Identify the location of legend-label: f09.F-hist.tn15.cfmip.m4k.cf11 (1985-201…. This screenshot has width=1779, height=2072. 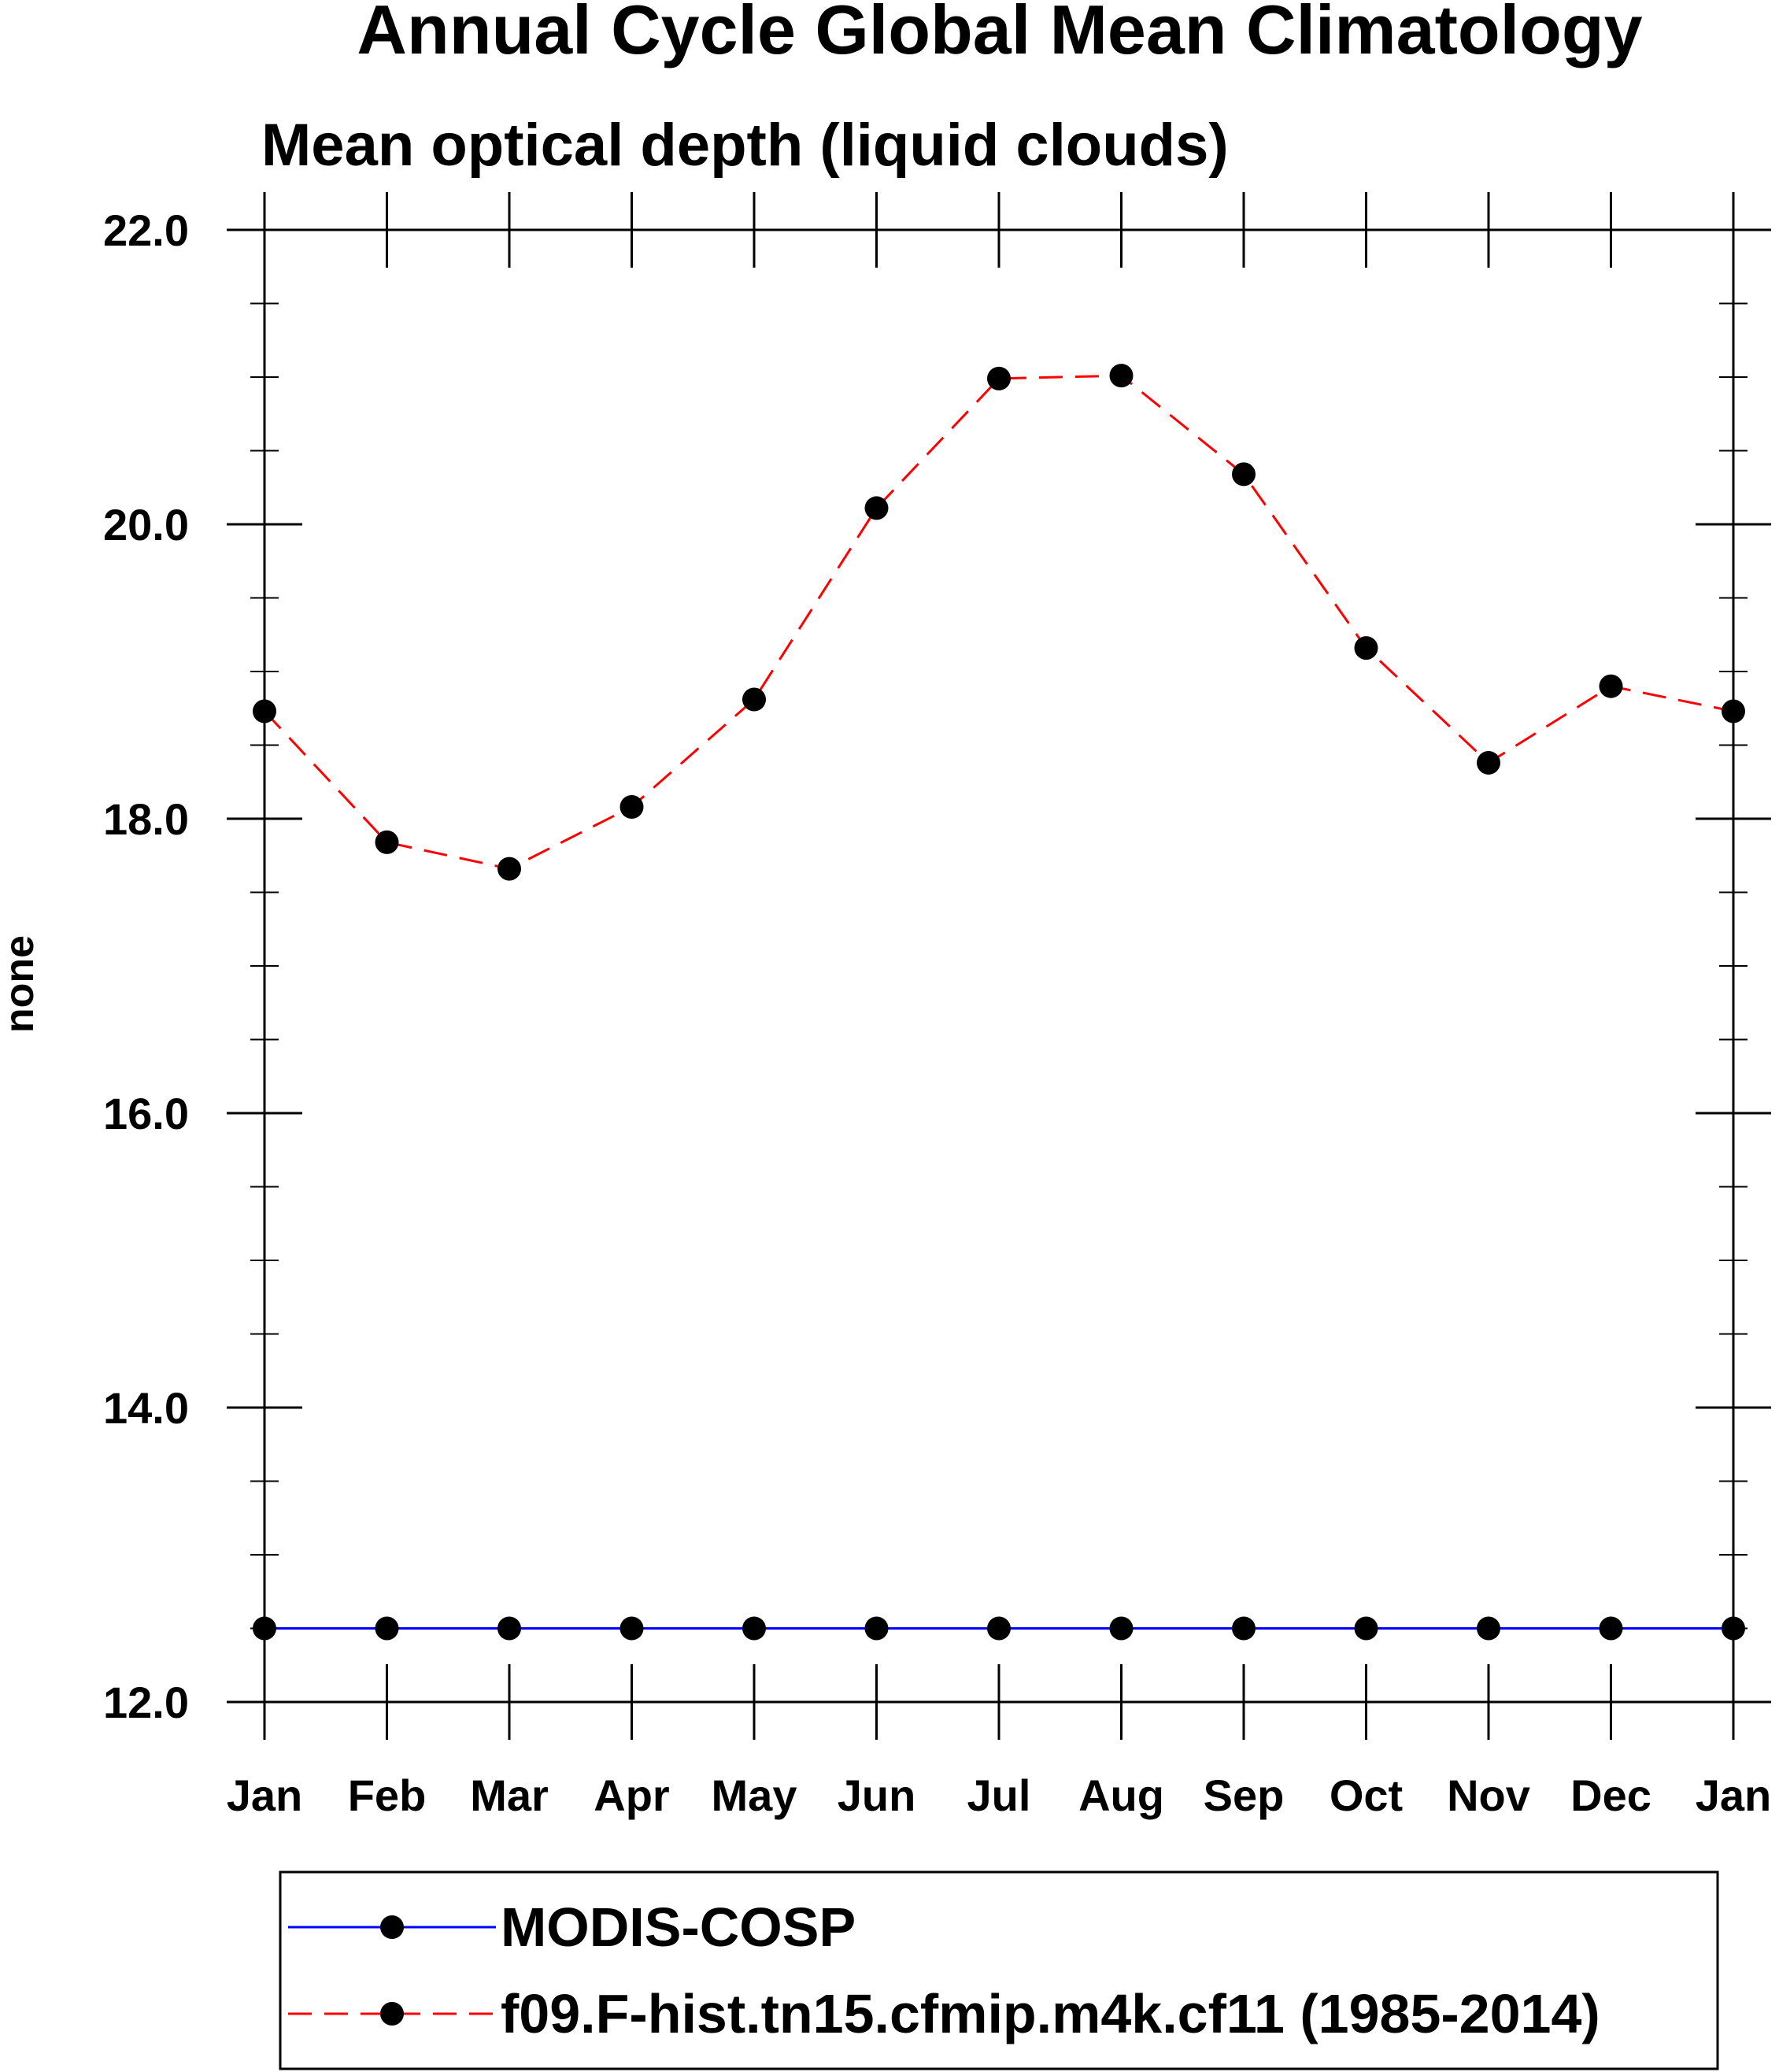
(1050, 2013).